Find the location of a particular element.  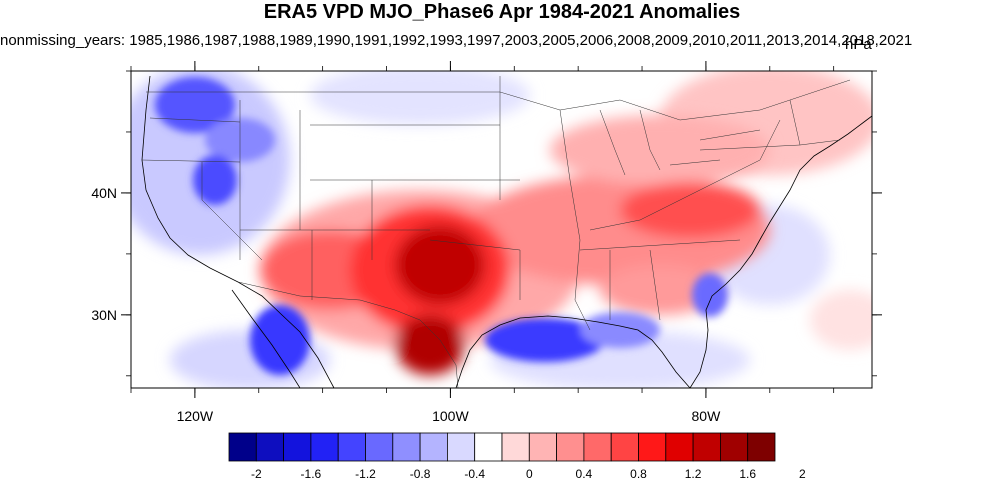

colorbar-label: 0 is located at coordinates (529, 474).